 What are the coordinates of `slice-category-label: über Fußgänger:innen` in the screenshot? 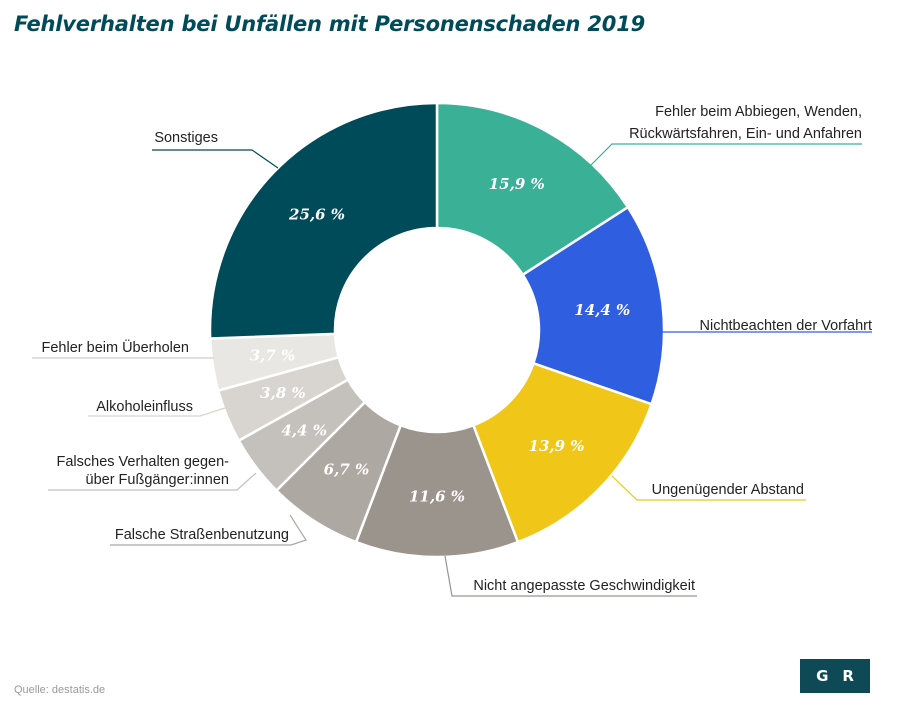 It's located at (158, 480).